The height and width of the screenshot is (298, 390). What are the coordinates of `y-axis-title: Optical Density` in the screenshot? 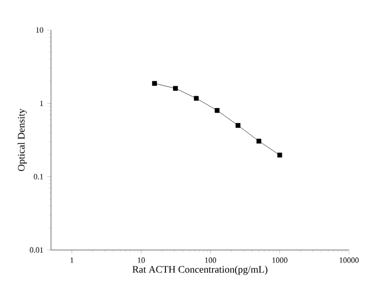 It's located at (22, 139).